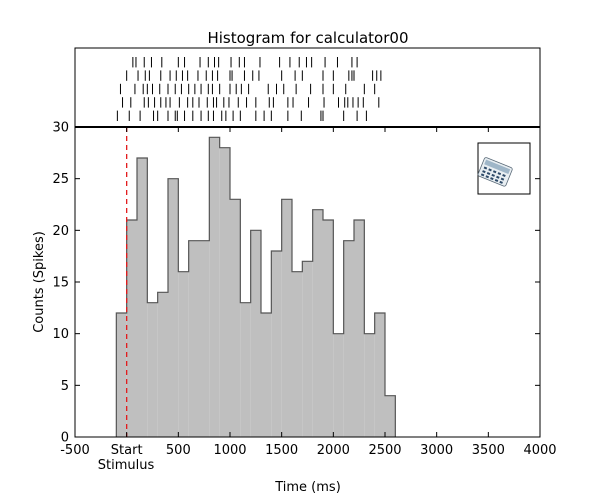 The width and height of the screenshot is (600, 500). I want to click on y-tick-label: 10, so click(60, 334).